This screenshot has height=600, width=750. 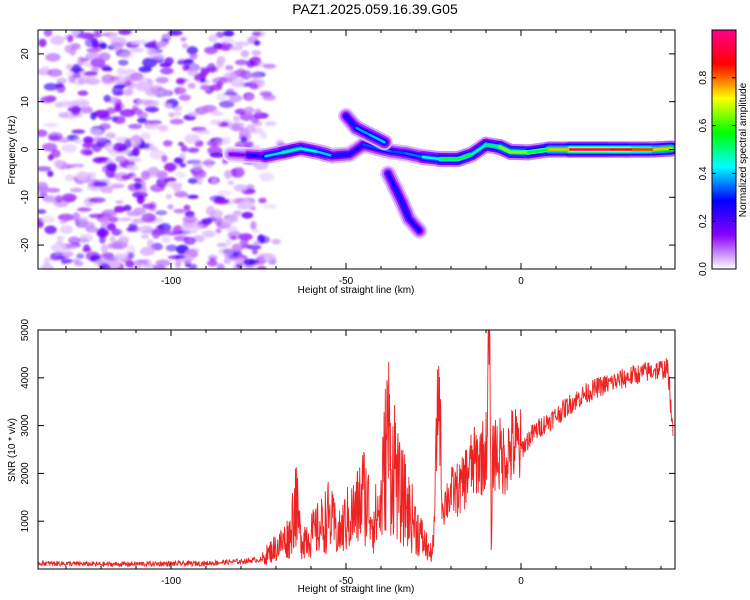 What do you see at coordinates (703, 125) in the screenshot?
I see `colorbar-tick-label: 0.6` at bounding box center [703, 125].